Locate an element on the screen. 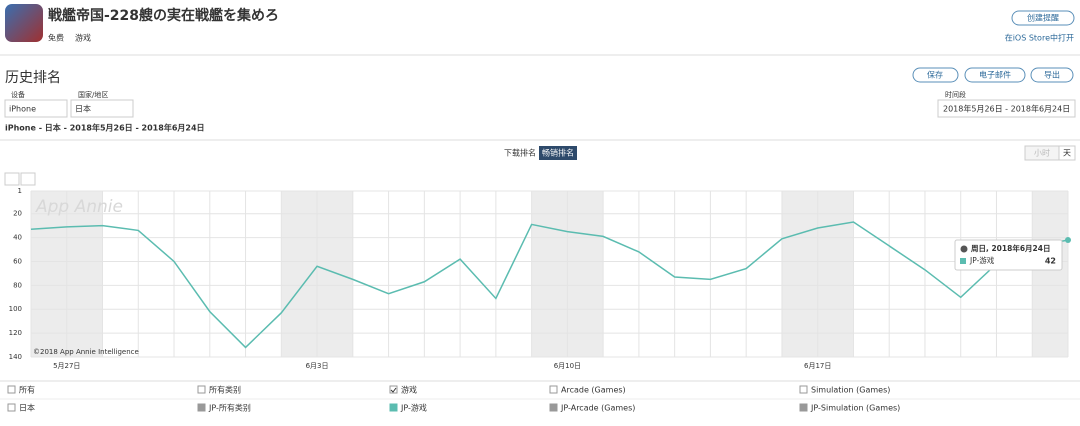 The image size is (1080, 426). day-text: 天 is located at coordinates (1067, 153).